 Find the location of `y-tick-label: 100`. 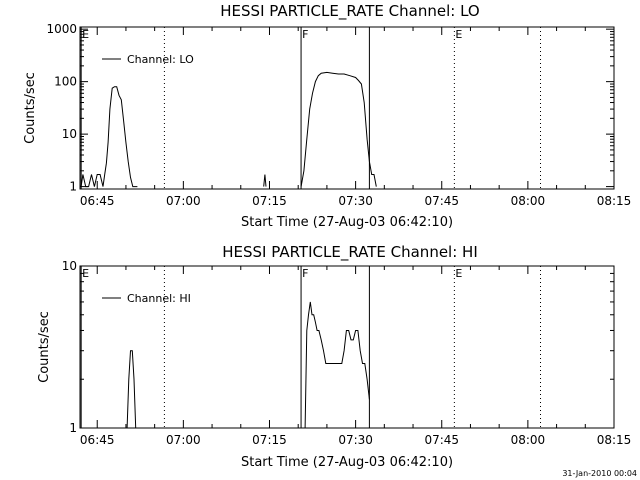

y-tick-label: 100 is located at coordinates (65, 82).